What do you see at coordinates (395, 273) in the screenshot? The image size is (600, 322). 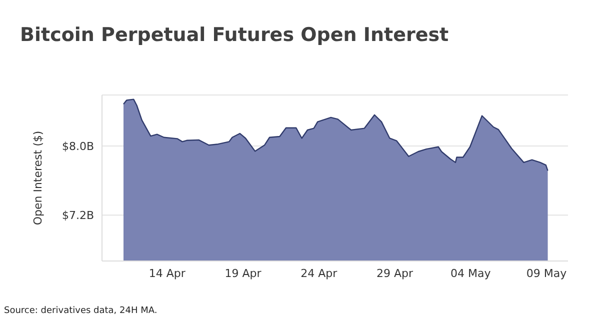 I see `x-tick-label: 29 Apr` at bounding box center [395, 273].